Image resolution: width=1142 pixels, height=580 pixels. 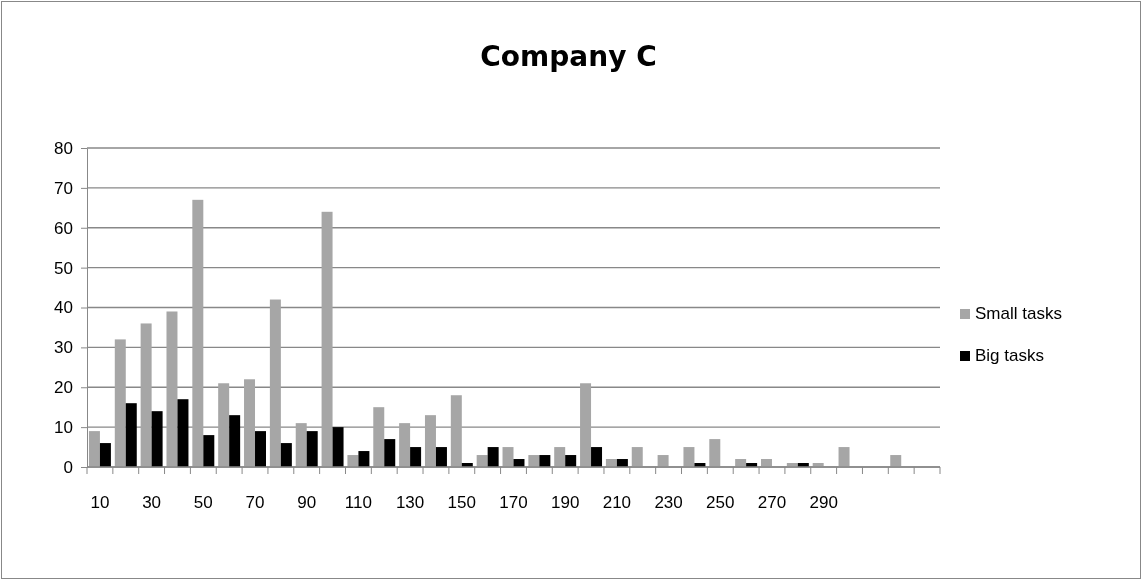 I want to click on x-tick-label: 70, so click(x=255, y=502).